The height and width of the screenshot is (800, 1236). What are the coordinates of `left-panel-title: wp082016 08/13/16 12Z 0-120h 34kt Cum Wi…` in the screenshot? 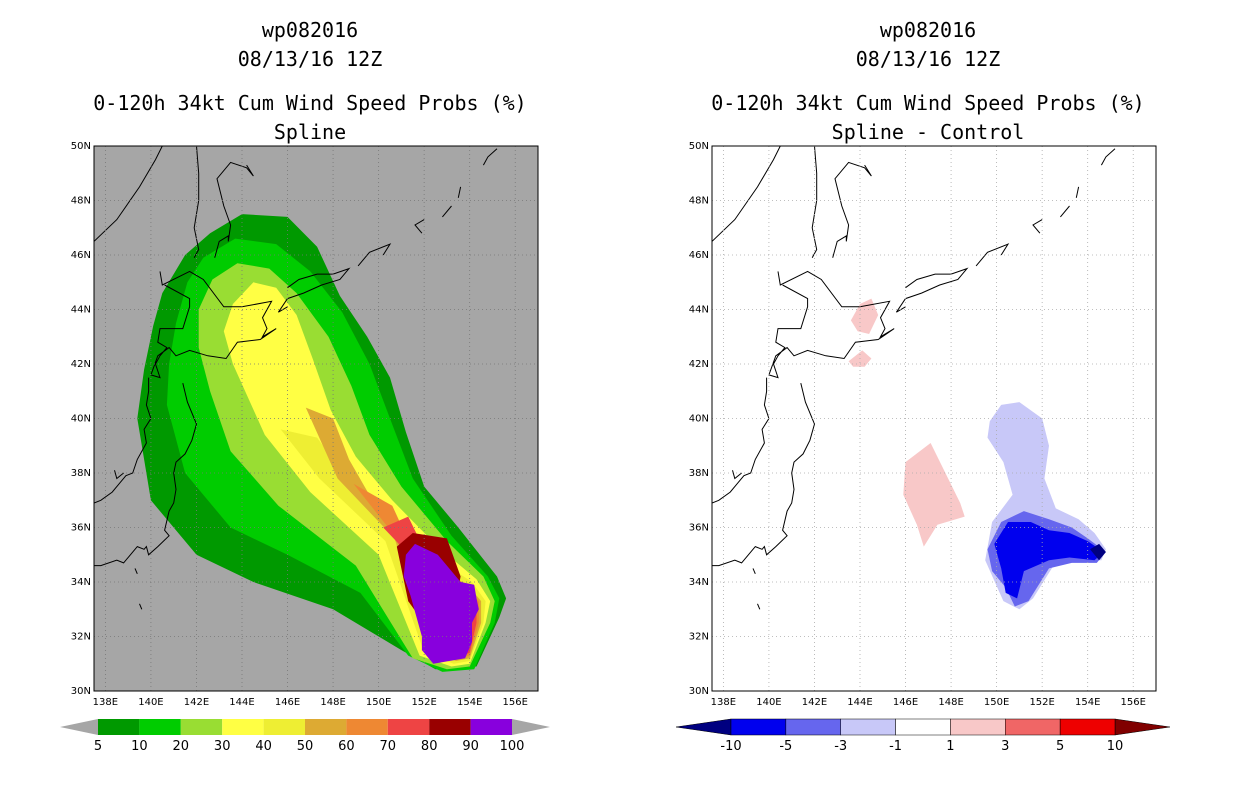 It's located at (310, 81).